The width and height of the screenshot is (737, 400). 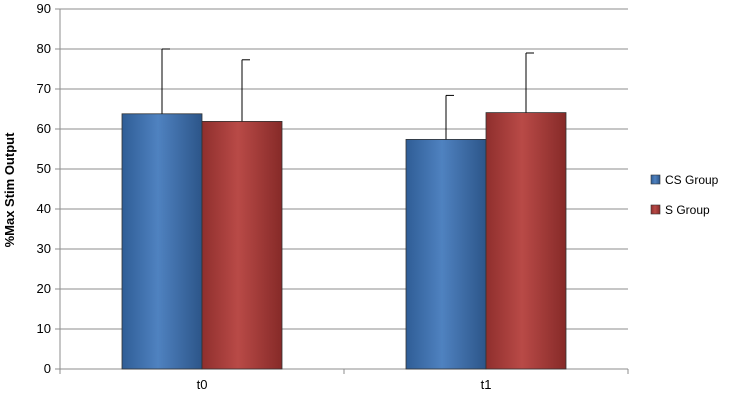 I want to click on y-tick-label: 90, so click(x=44, y=8).